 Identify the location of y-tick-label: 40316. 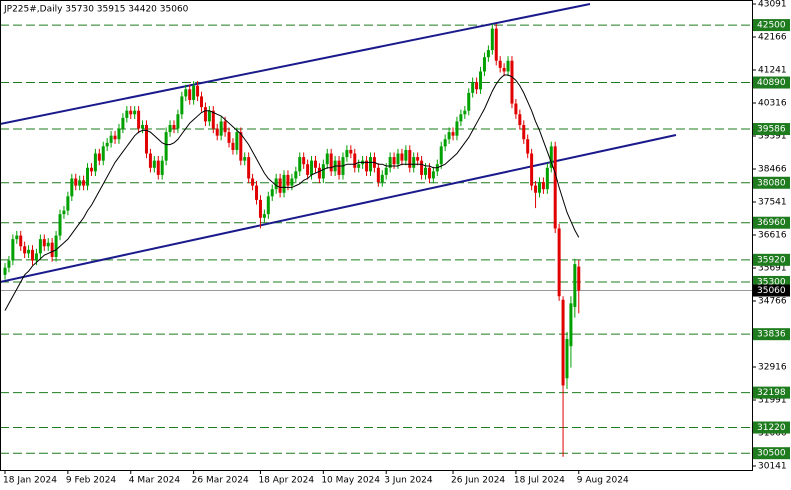
(772, 103).